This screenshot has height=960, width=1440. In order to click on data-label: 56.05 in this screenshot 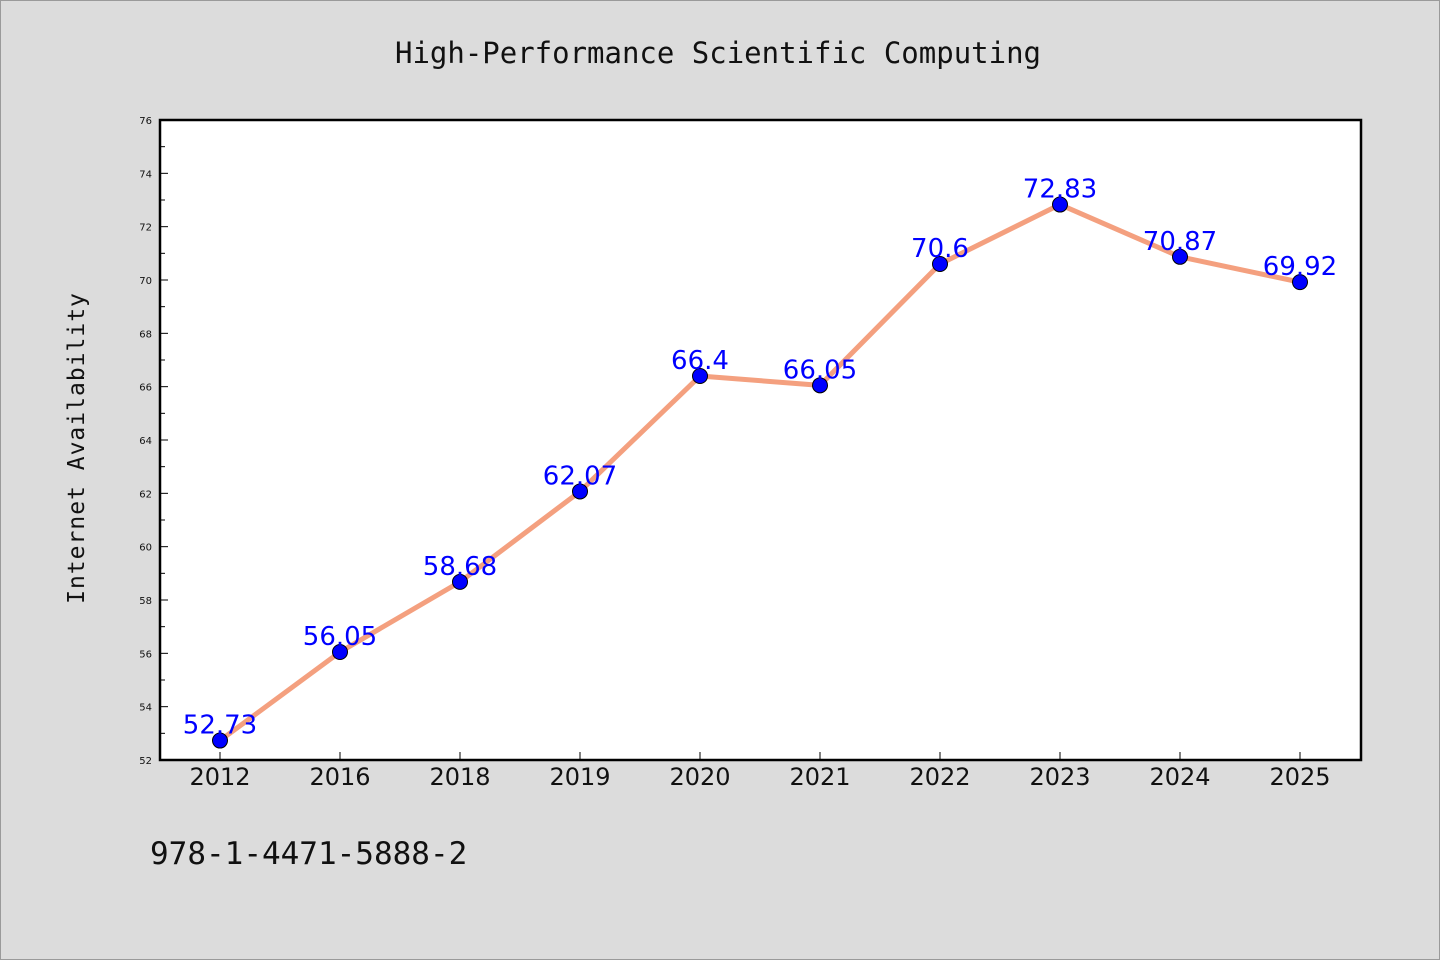, I will do `click(340, 637)`.